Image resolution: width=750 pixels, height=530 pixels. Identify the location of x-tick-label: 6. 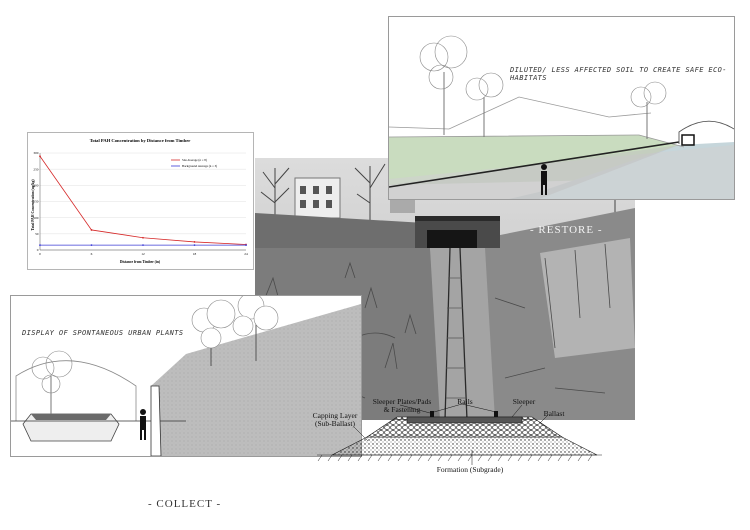
(92, 254).